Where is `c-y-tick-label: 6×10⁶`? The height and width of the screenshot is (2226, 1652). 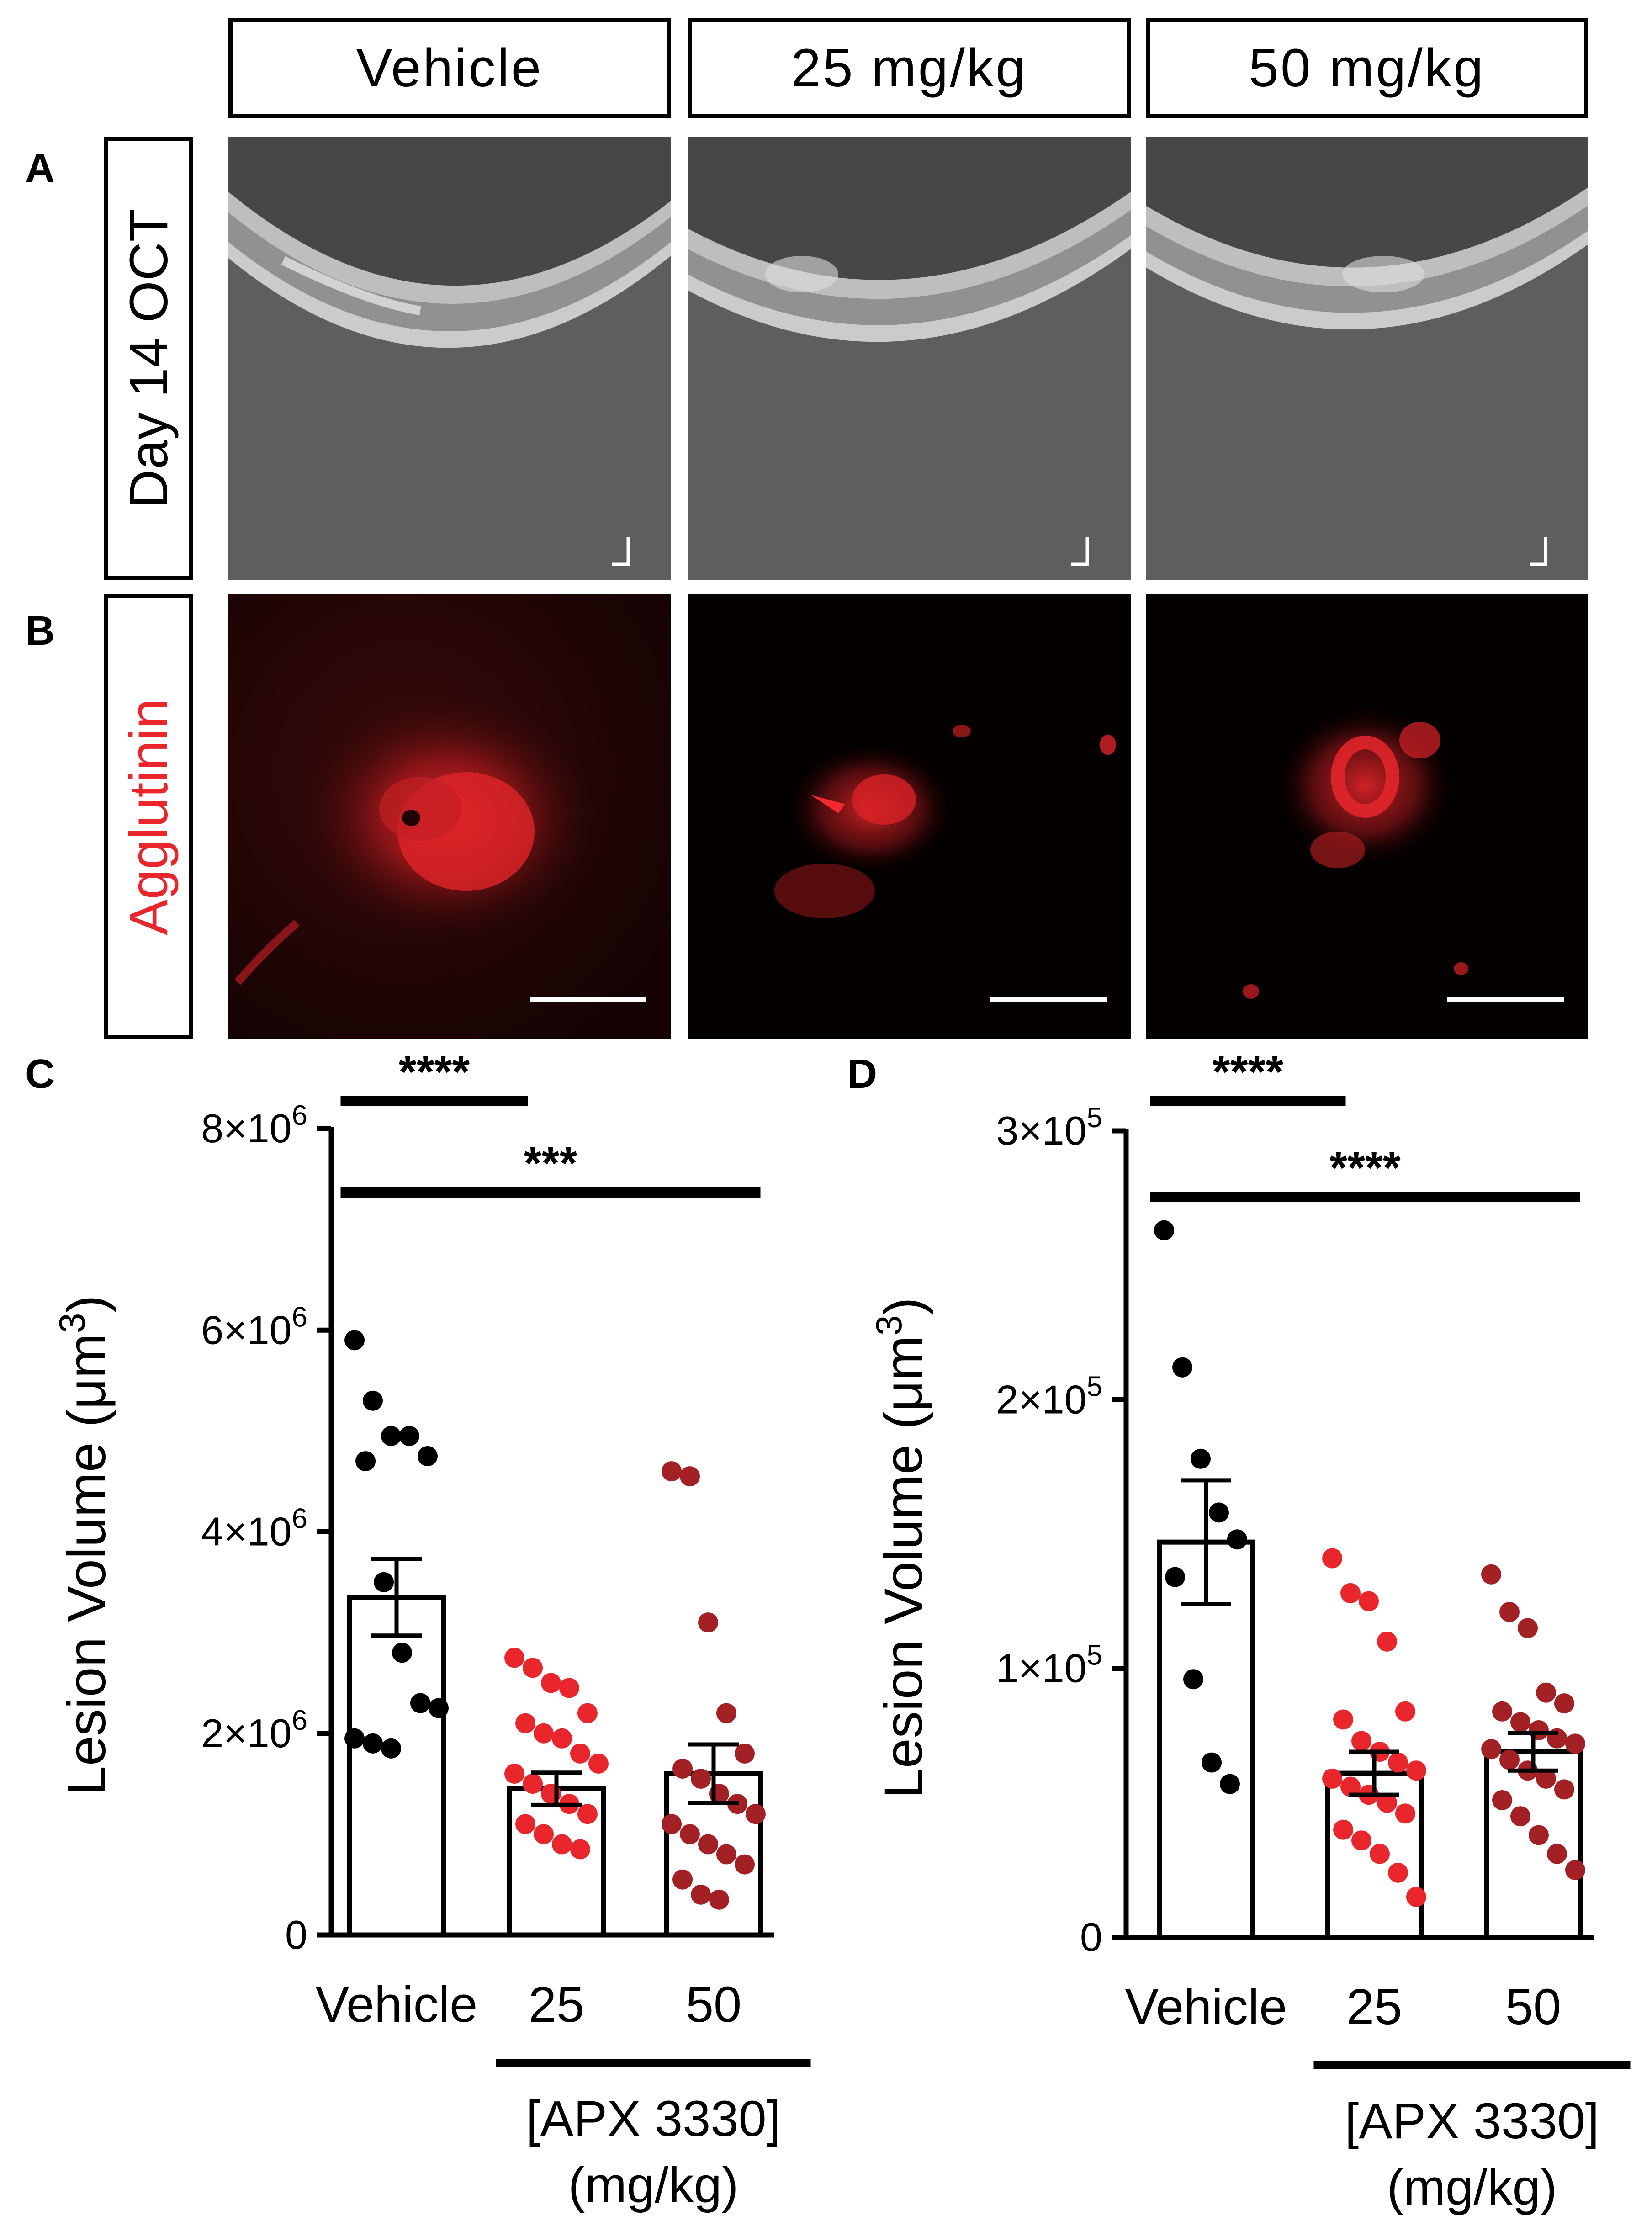 c-y-tick-label: 6×10⁶ is located at coordinates (254, 1326).